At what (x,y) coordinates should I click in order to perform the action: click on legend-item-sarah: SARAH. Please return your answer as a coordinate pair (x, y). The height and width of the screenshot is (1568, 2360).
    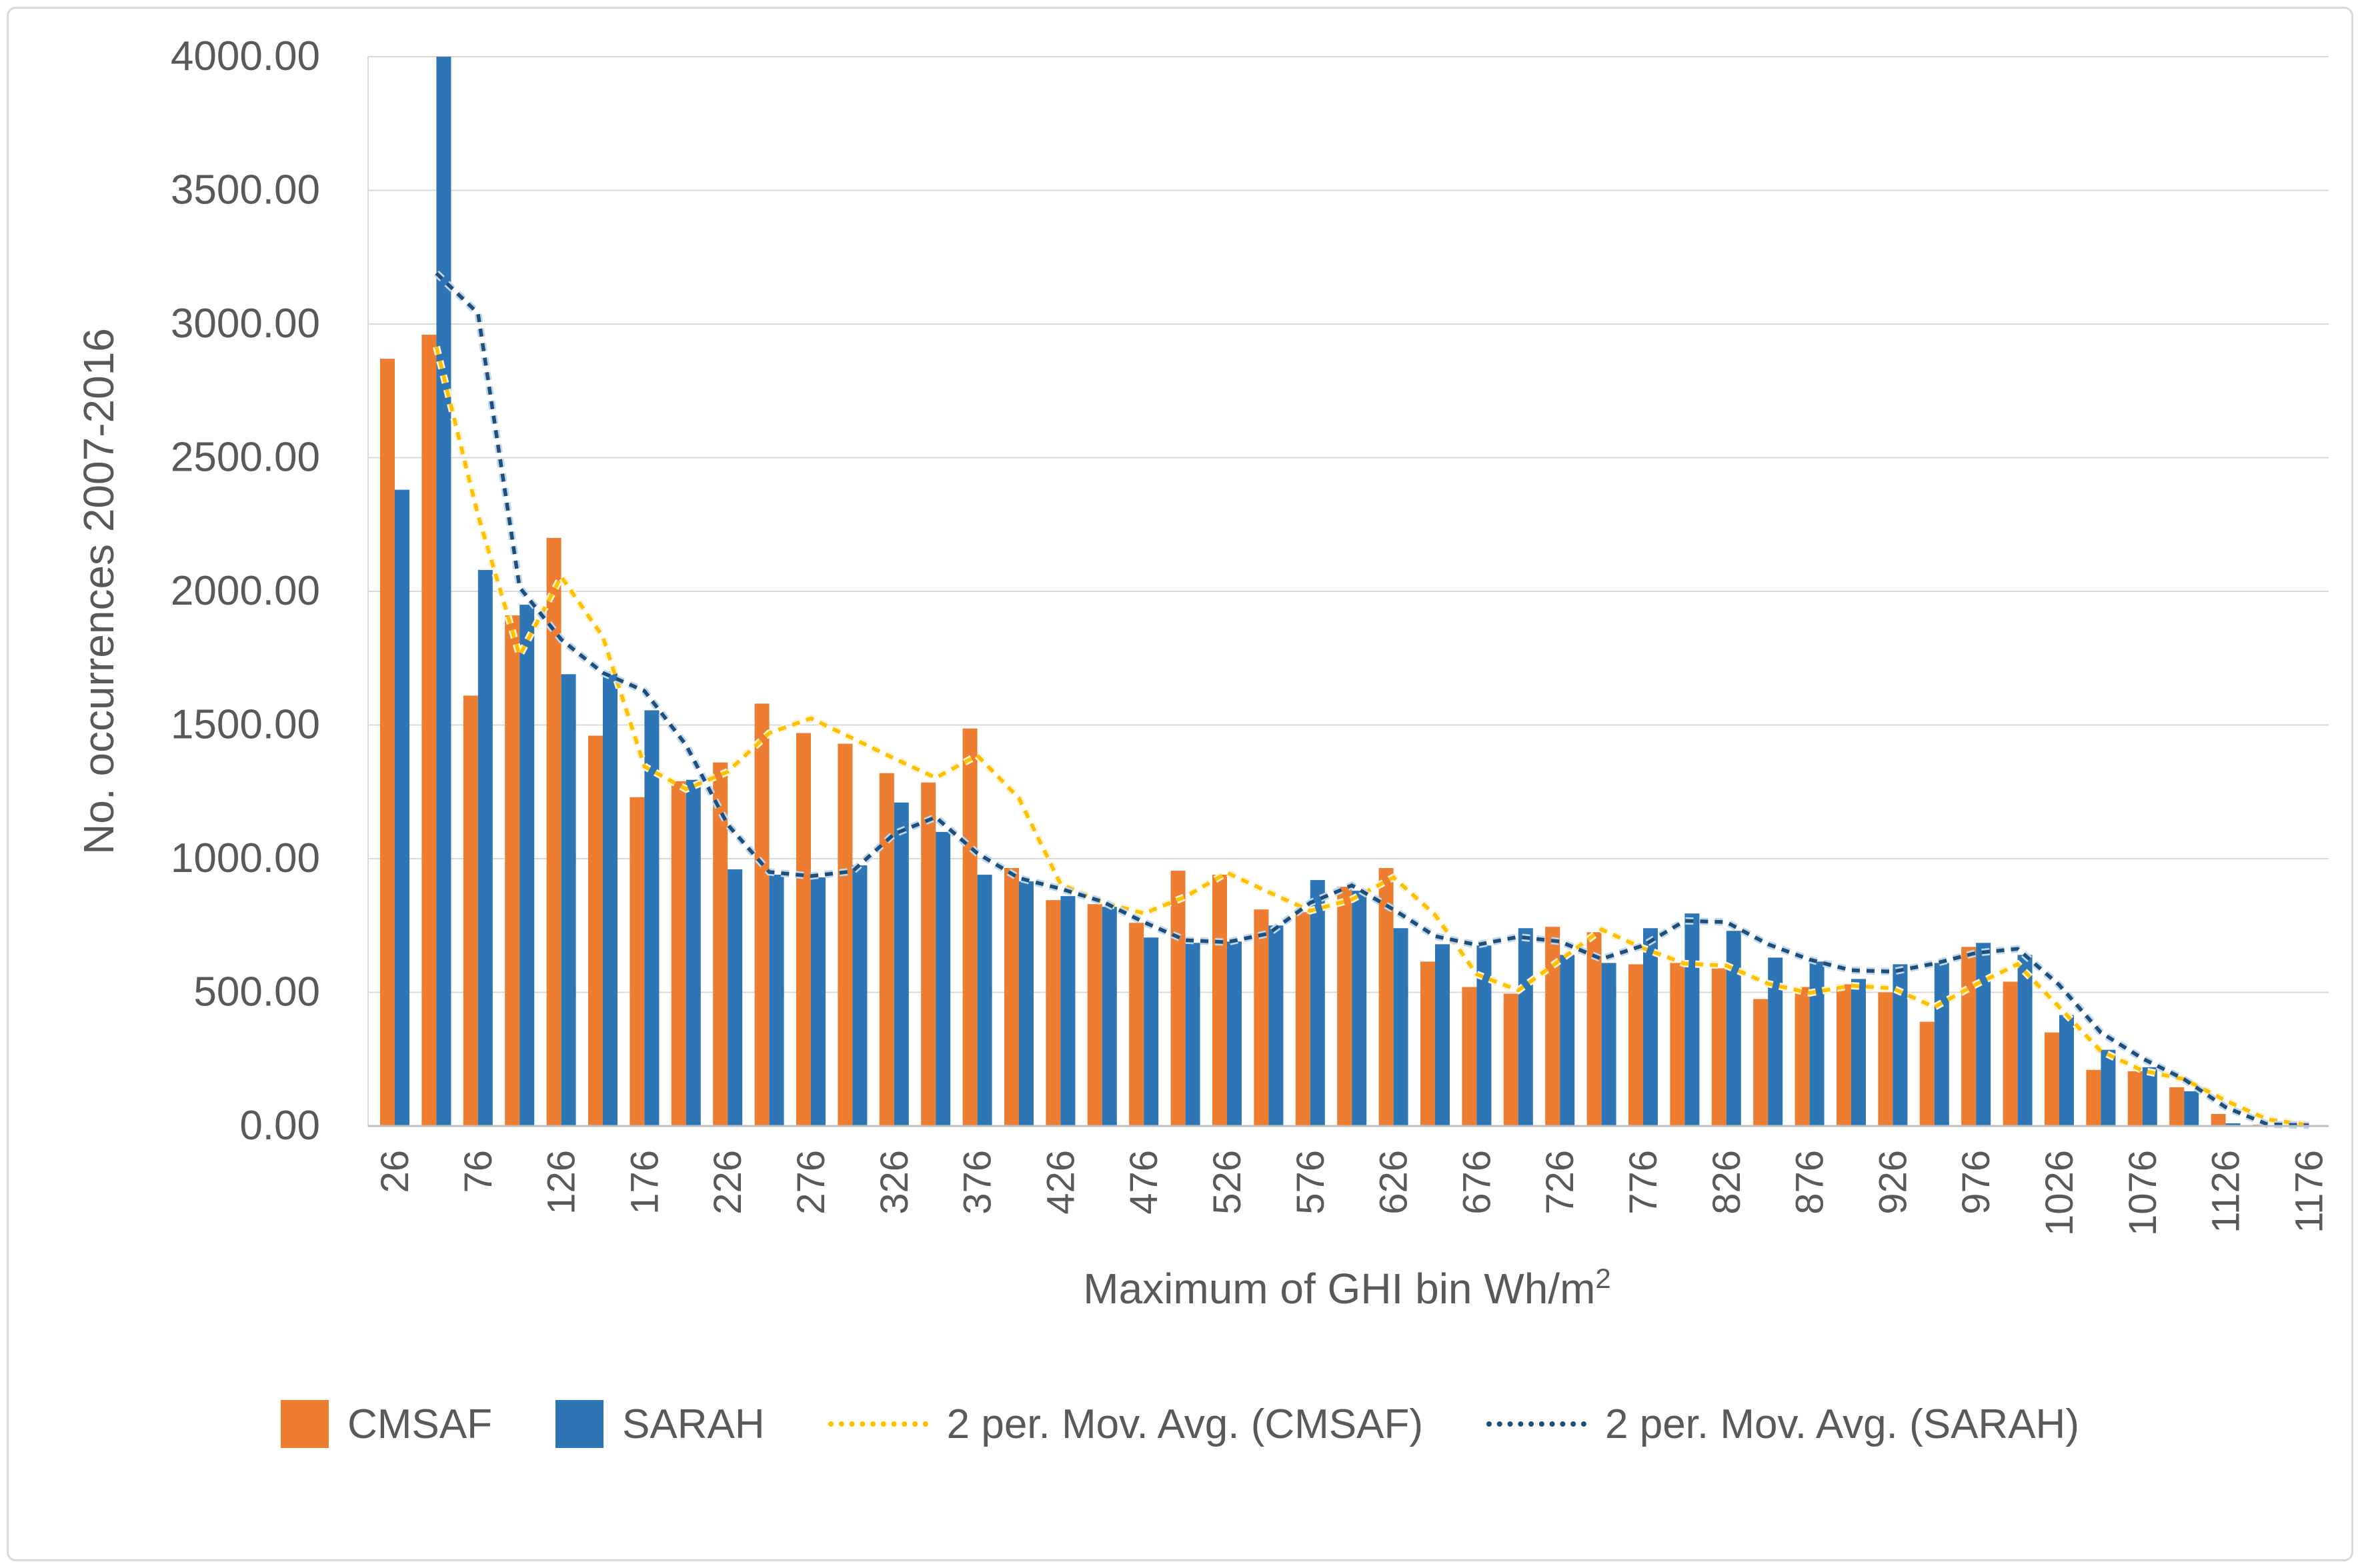
    Looking at the image, I should click on (660, 1424).